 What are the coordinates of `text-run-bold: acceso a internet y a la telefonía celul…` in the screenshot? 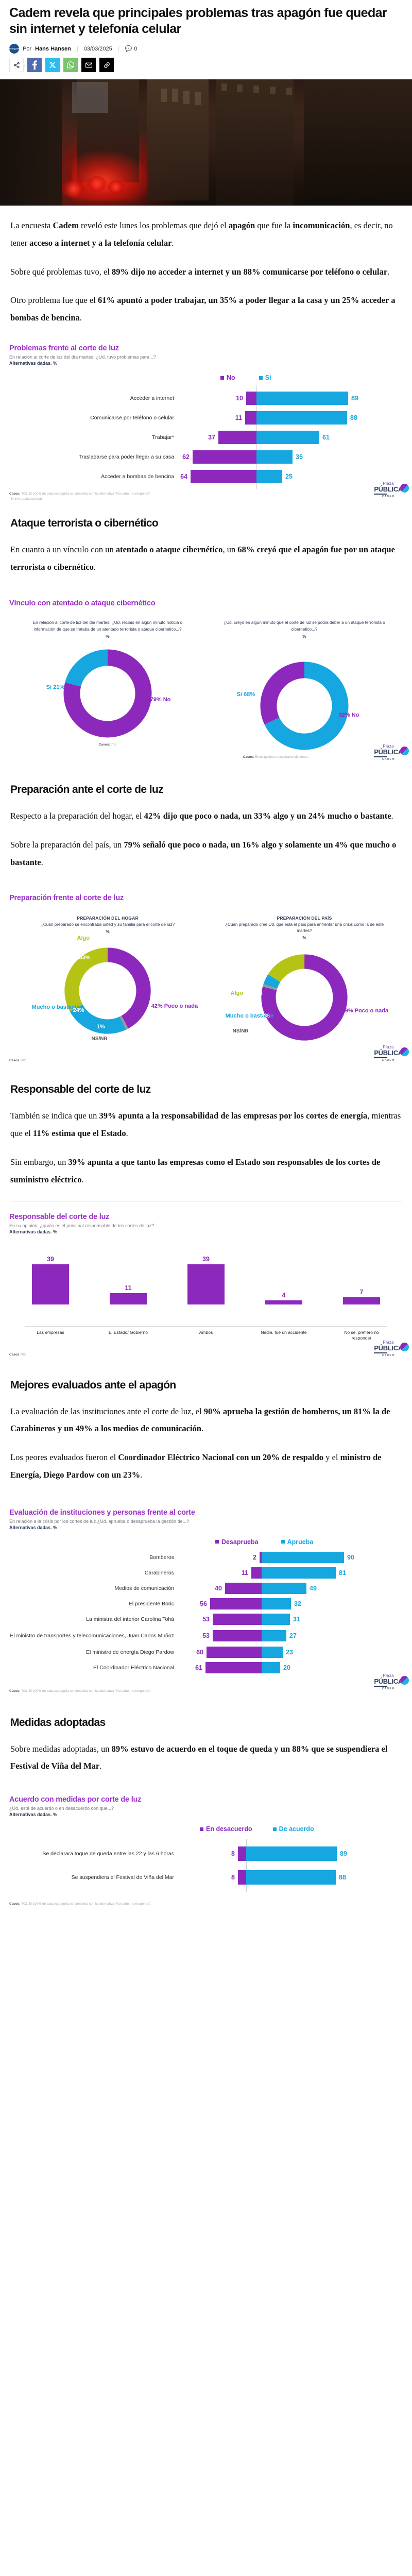 It's located at (101, 243).